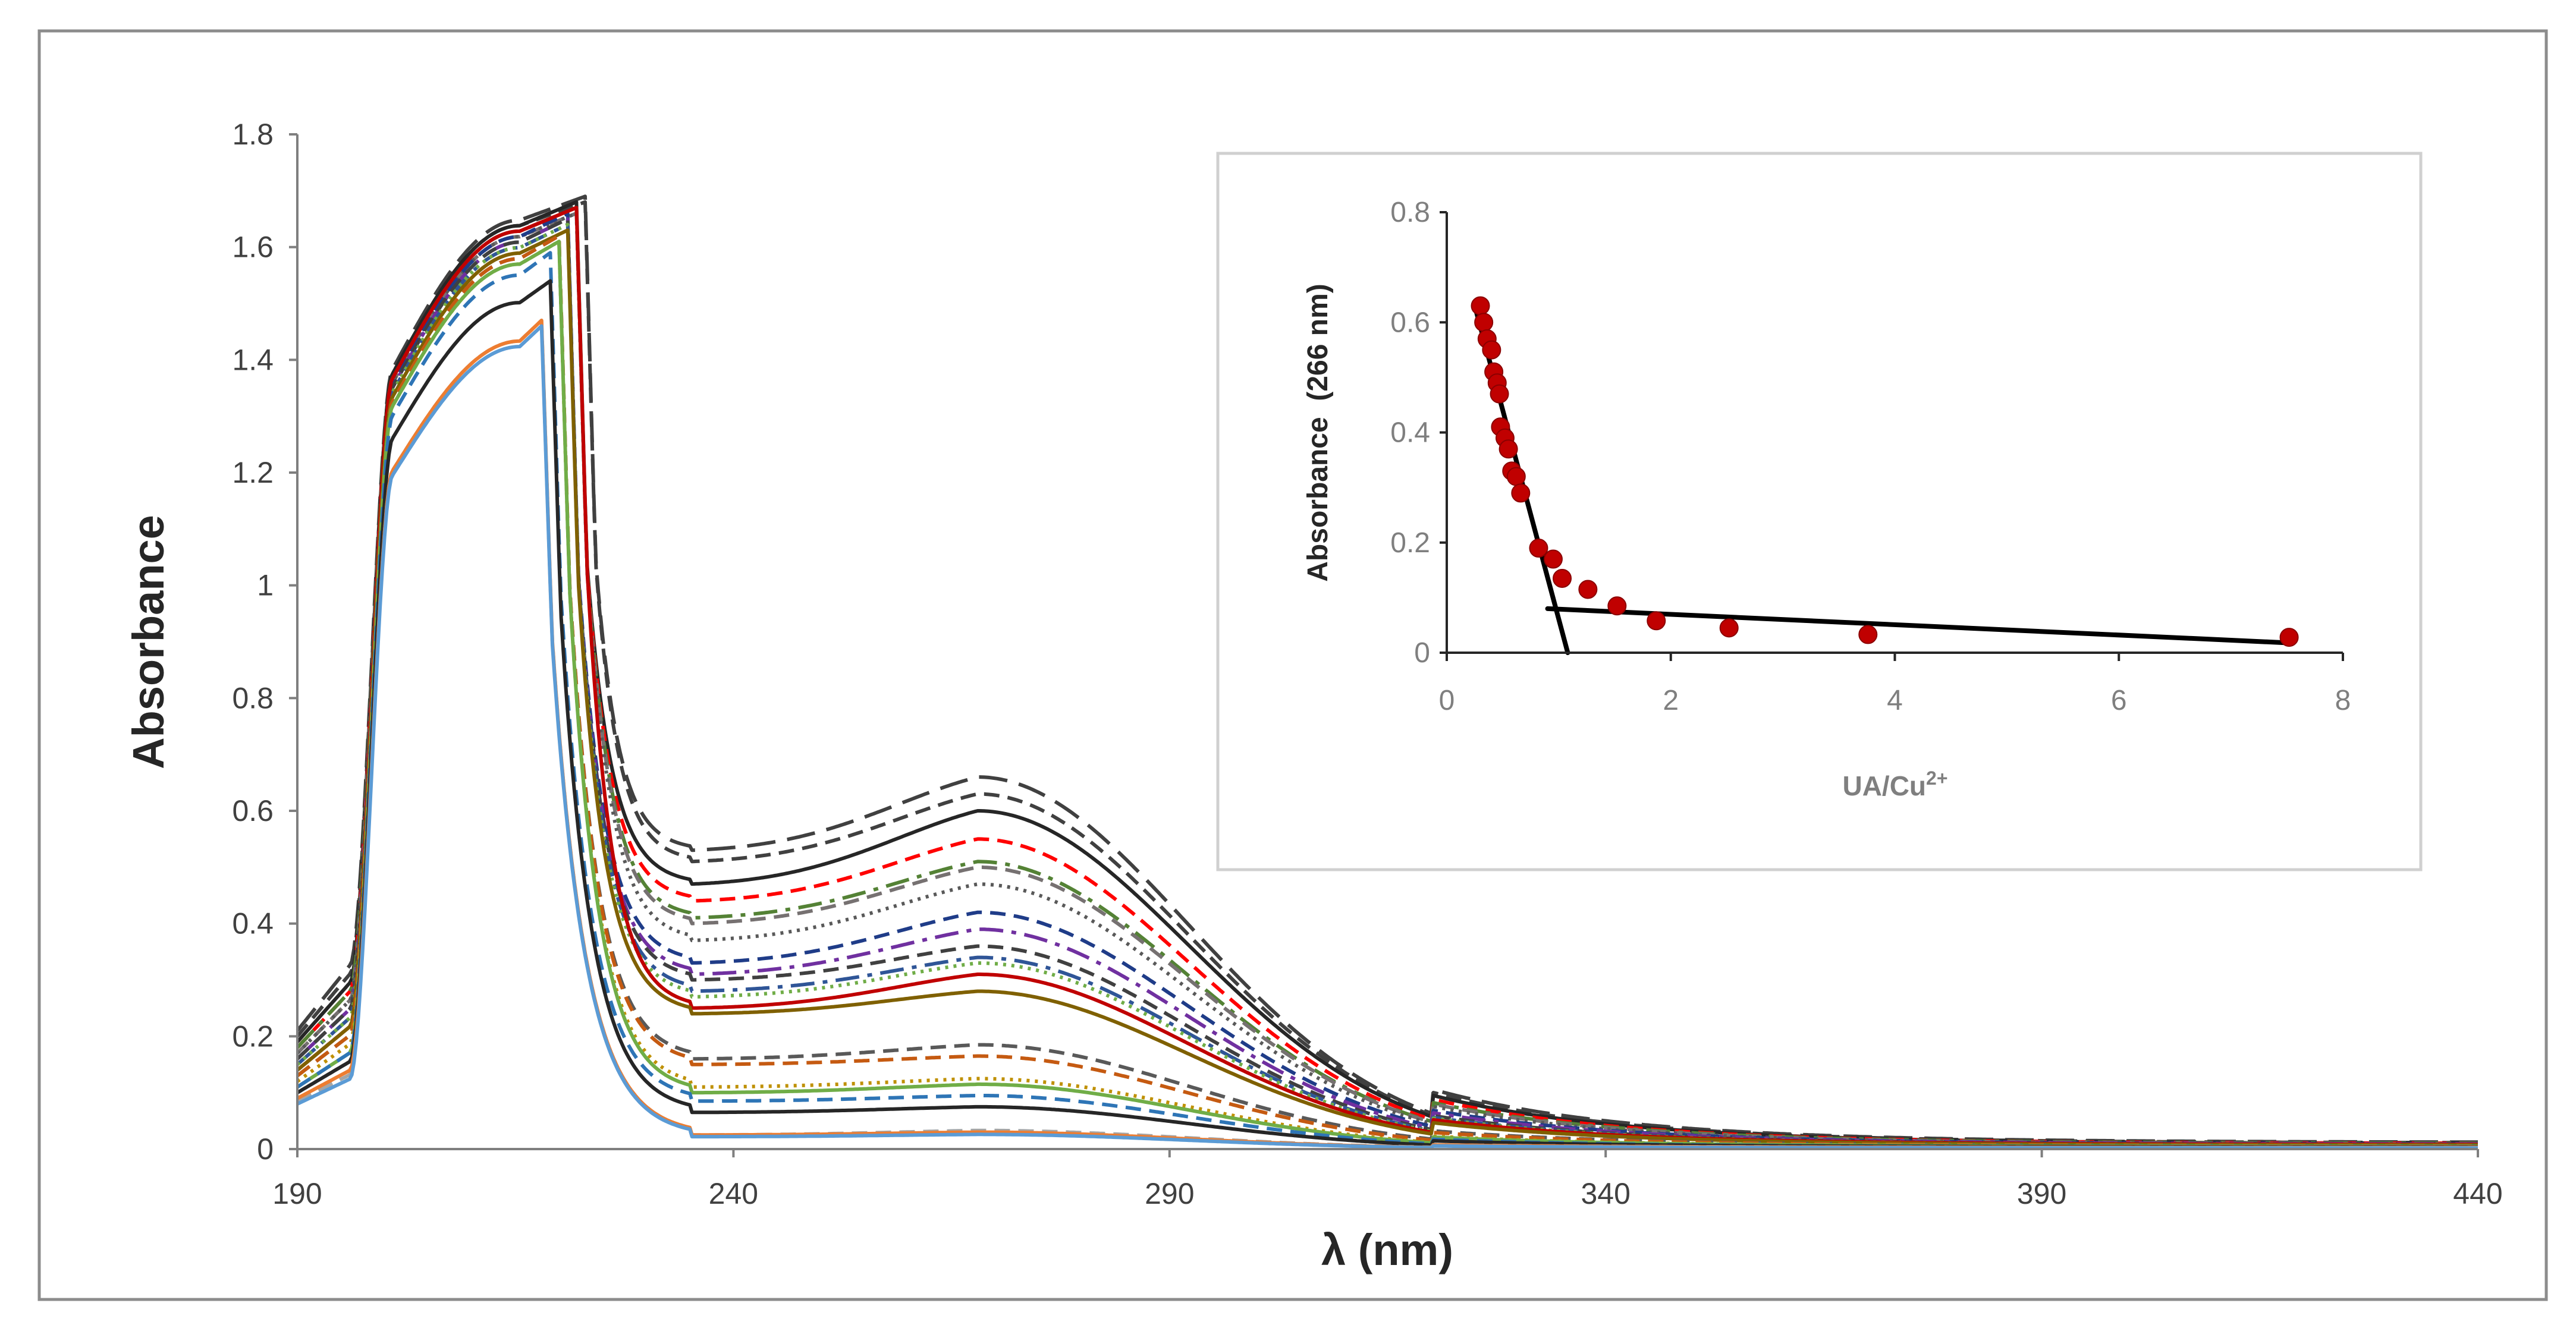 This screenshot has width=2576, height=1328. I want to click on inset-x-ticks: 0 2 4 6 8, so click(1895, 684).